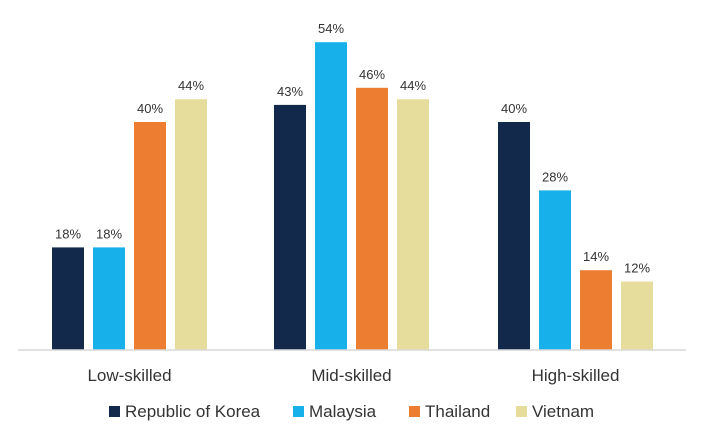 This screenshot has height=439, width=703. I want to click on data-label-thailand-mid-skilled: 46%, so click(372, 74).